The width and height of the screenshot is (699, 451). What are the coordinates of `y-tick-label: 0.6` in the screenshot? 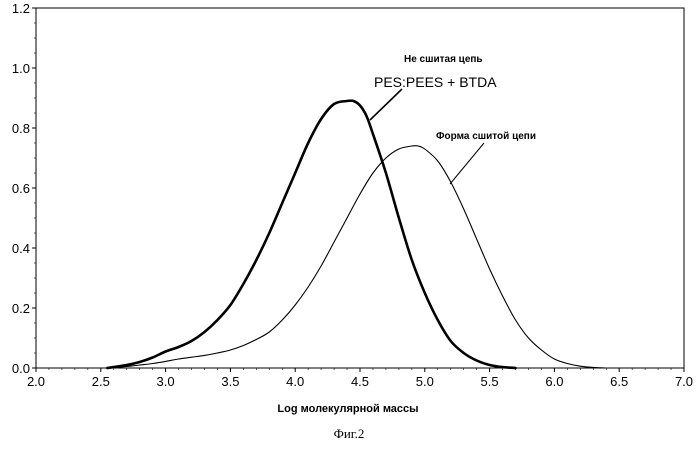 It's located at (21, 188).